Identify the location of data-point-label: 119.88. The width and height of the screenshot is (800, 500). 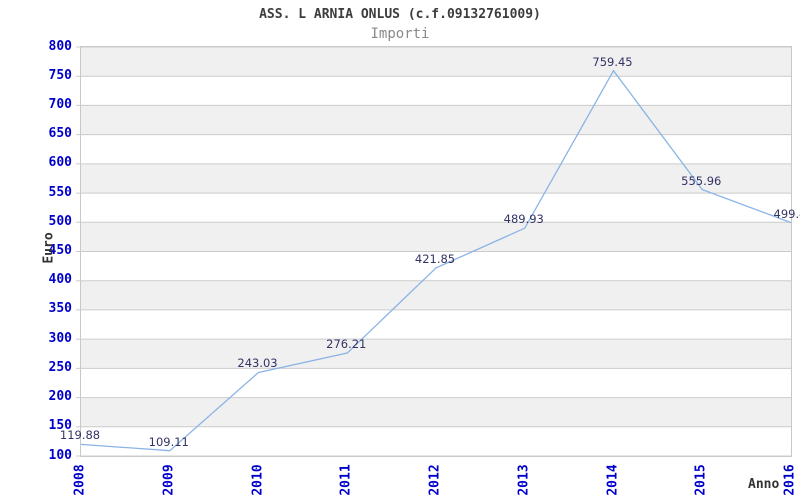
(80, 435).